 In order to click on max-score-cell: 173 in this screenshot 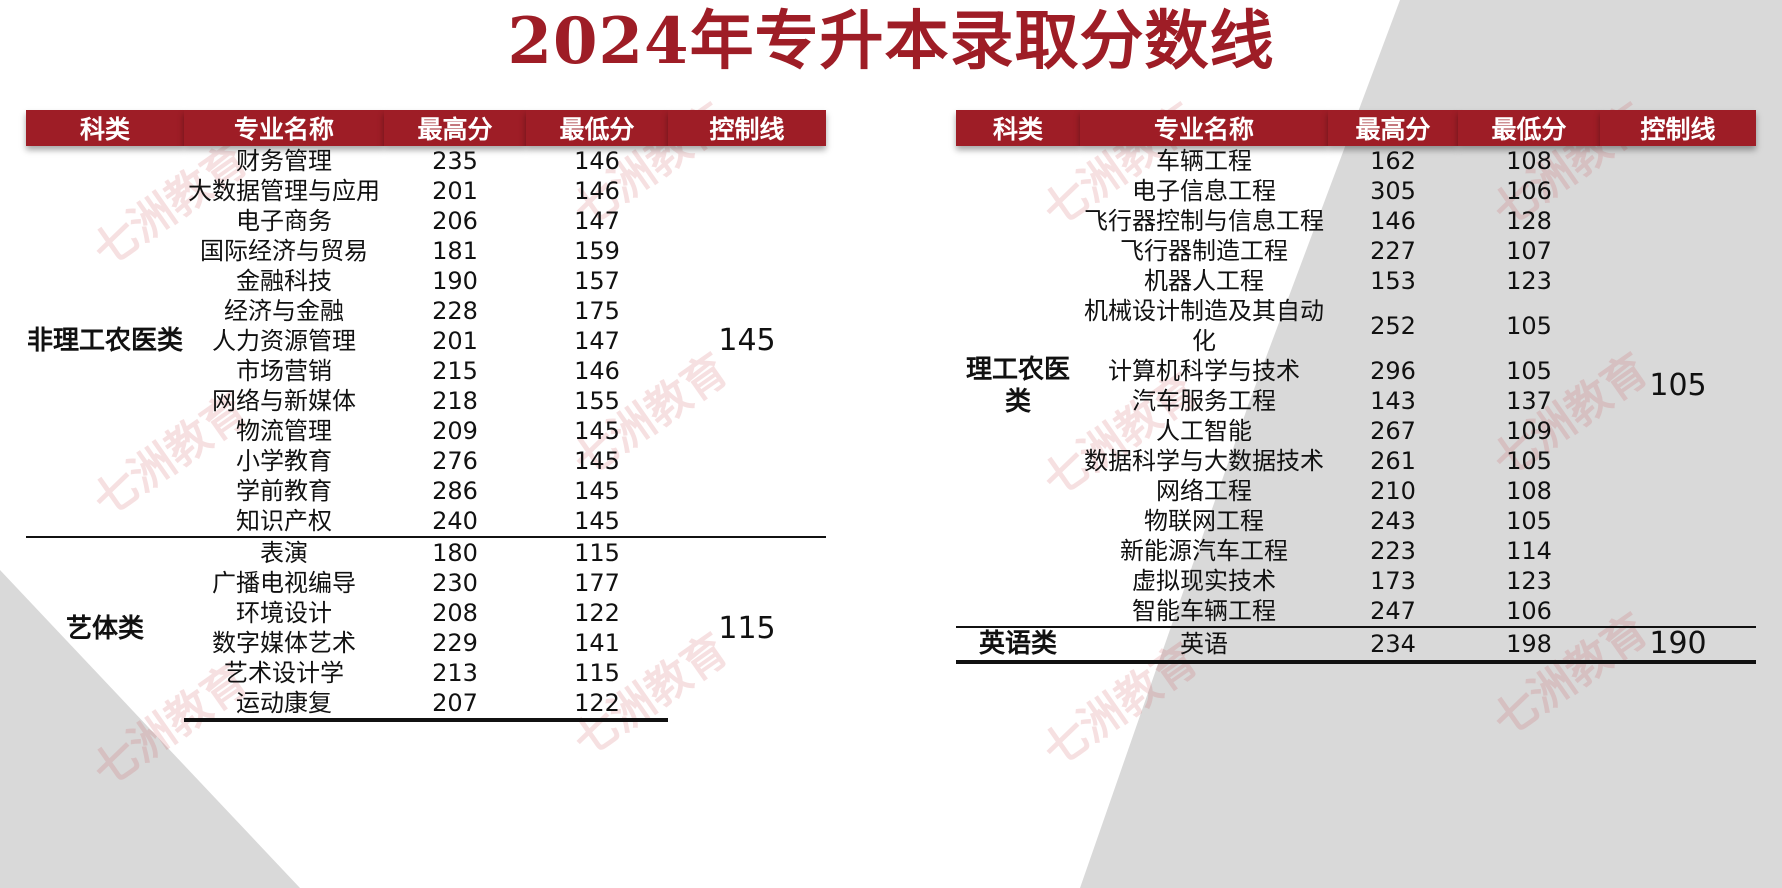, I will do `click(1393, 581)`.